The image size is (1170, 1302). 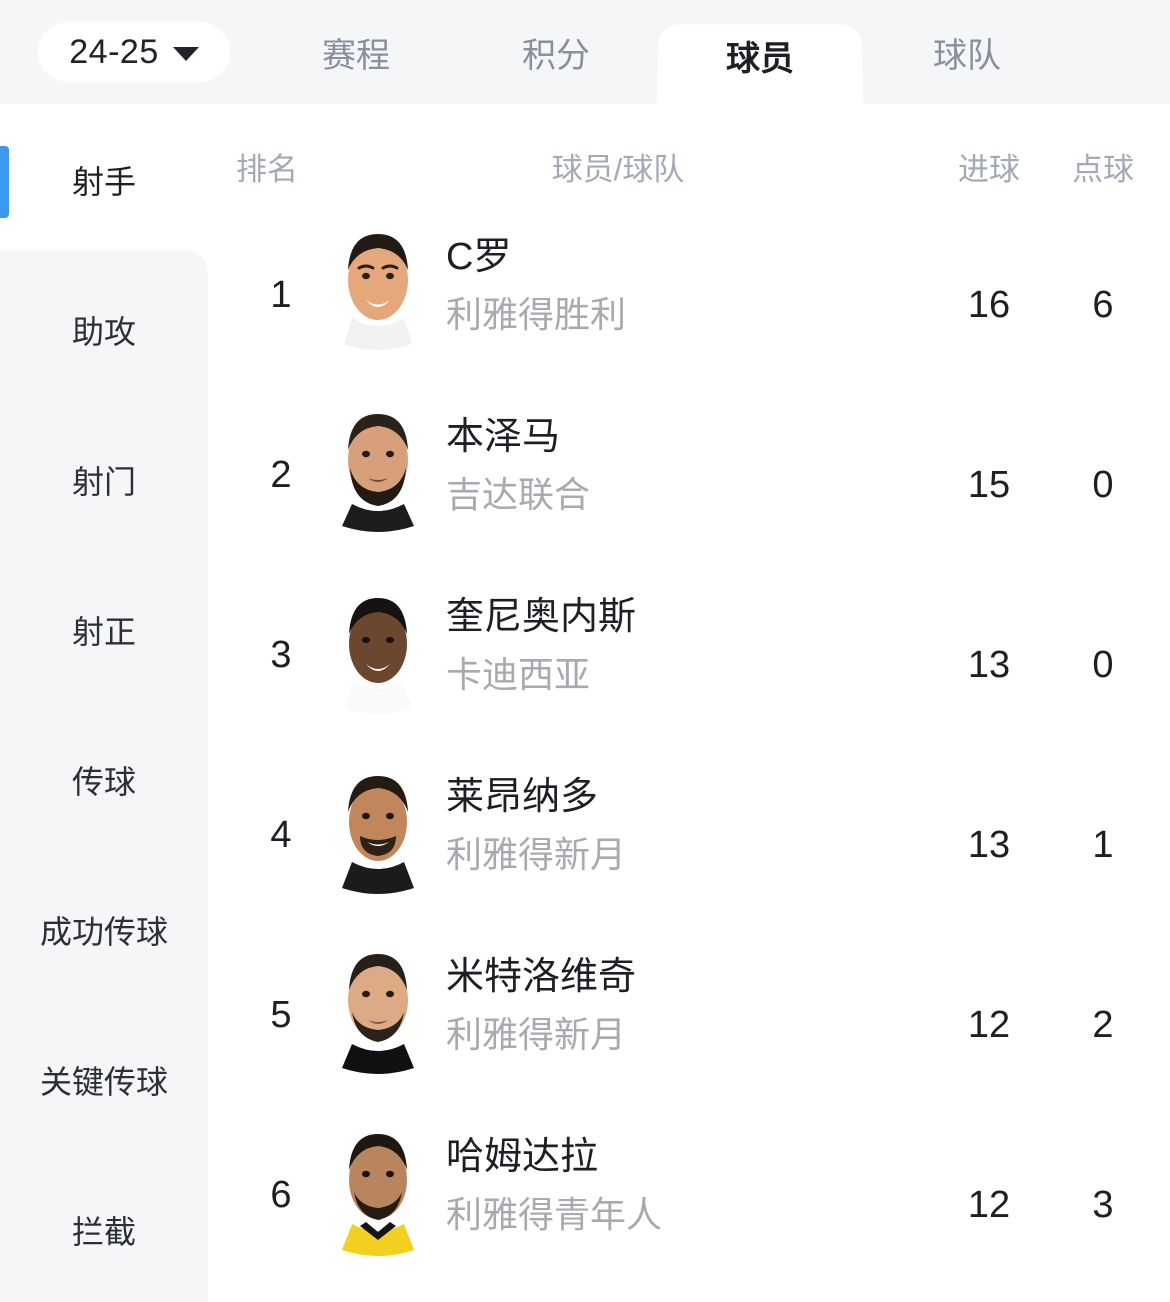 I want to click on player-cell: 本泽马 吉达联合, so click(x=666, y=466).